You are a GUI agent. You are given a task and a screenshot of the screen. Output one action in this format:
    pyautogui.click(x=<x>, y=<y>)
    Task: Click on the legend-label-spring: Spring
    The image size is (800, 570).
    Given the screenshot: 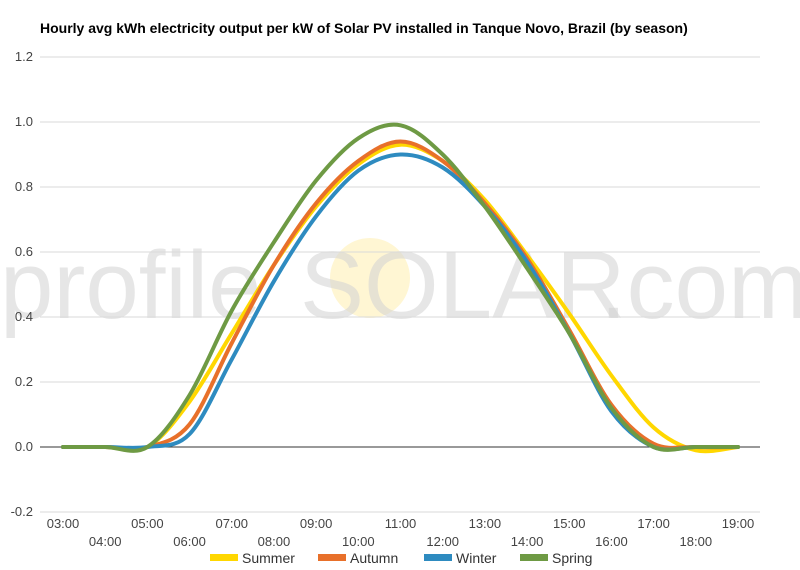 What is the action you would take?
    pyautogui.click(x=572, y=558)
    